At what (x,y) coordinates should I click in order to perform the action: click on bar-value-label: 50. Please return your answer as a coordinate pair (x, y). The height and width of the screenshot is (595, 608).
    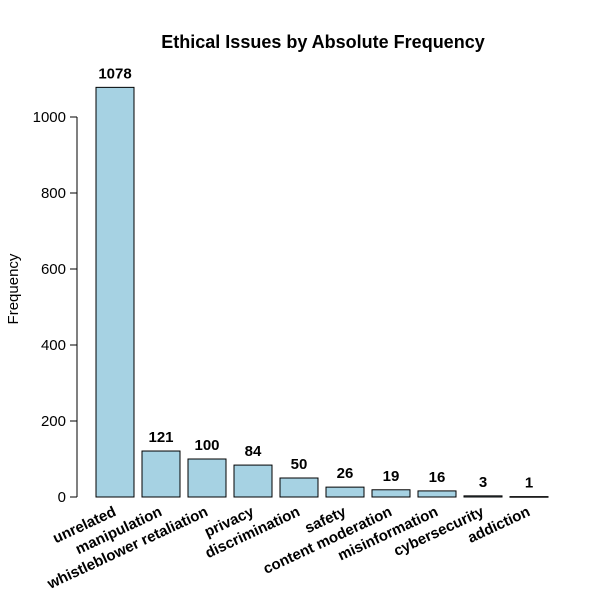
    Looking at the image, I should click on (299, 464).